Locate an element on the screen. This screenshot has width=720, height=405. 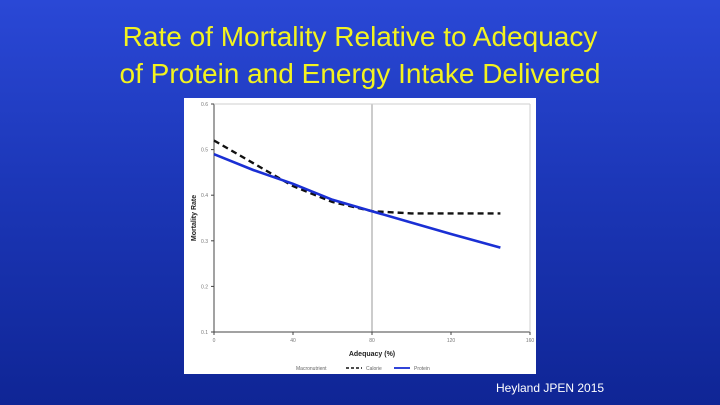
series-line-protein is located at coordinates (357, 200).